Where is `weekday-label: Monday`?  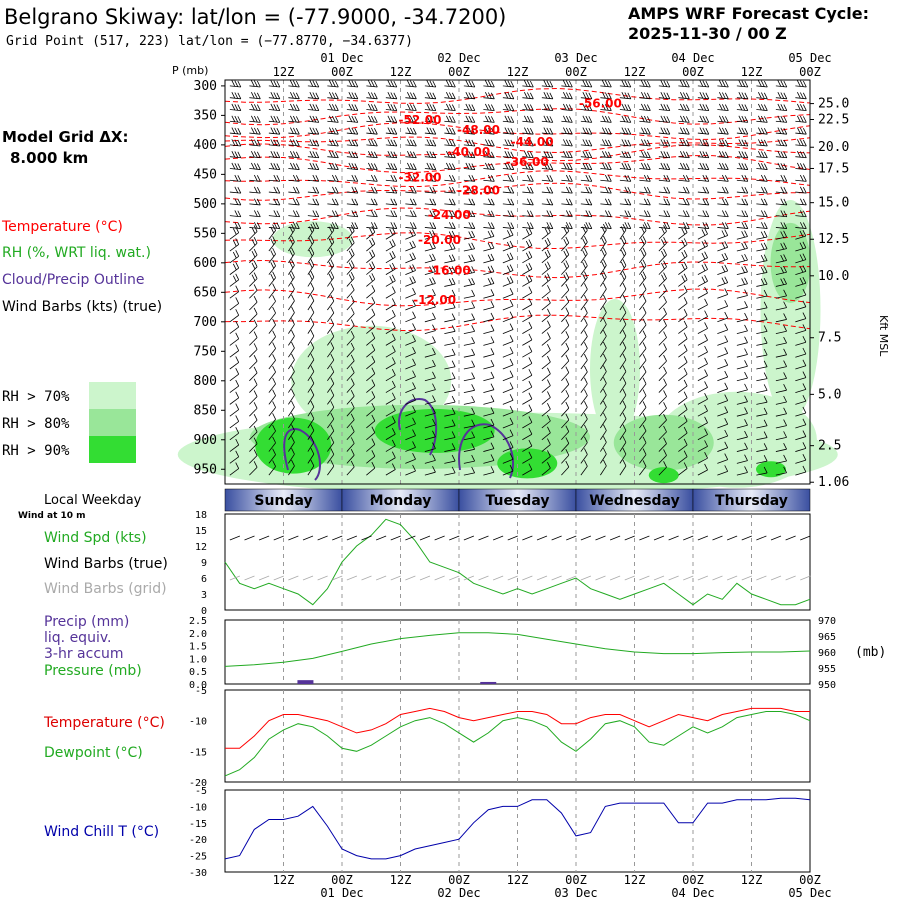 weekday-label: Monday is located at coordinates (401, 501).